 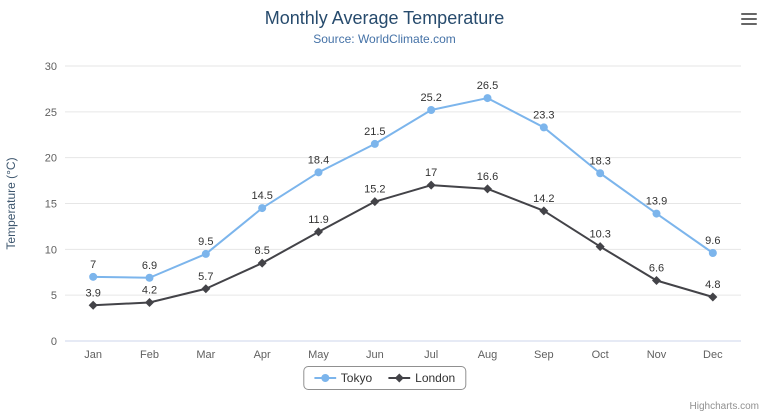 I want to click on data-label-tokyo: 7, so click(x=93, y=265).